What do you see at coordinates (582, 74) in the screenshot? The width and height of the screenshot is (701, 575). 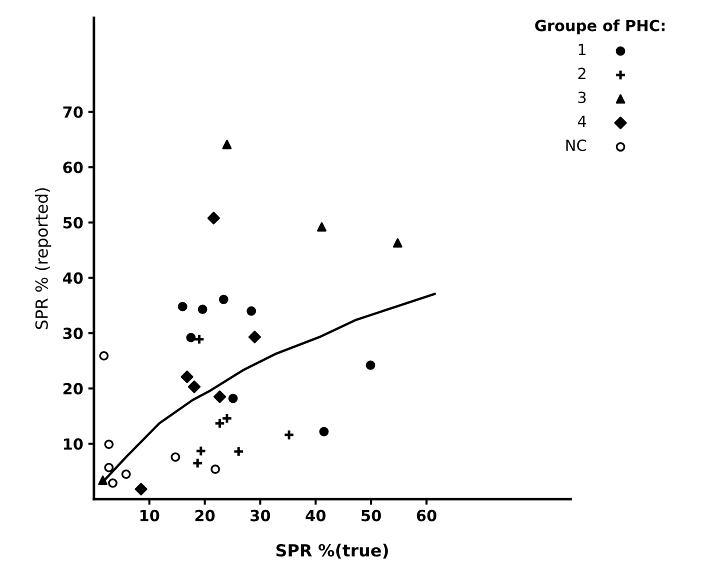 I see `legend-label: 2` at bounding box center [582, 74].